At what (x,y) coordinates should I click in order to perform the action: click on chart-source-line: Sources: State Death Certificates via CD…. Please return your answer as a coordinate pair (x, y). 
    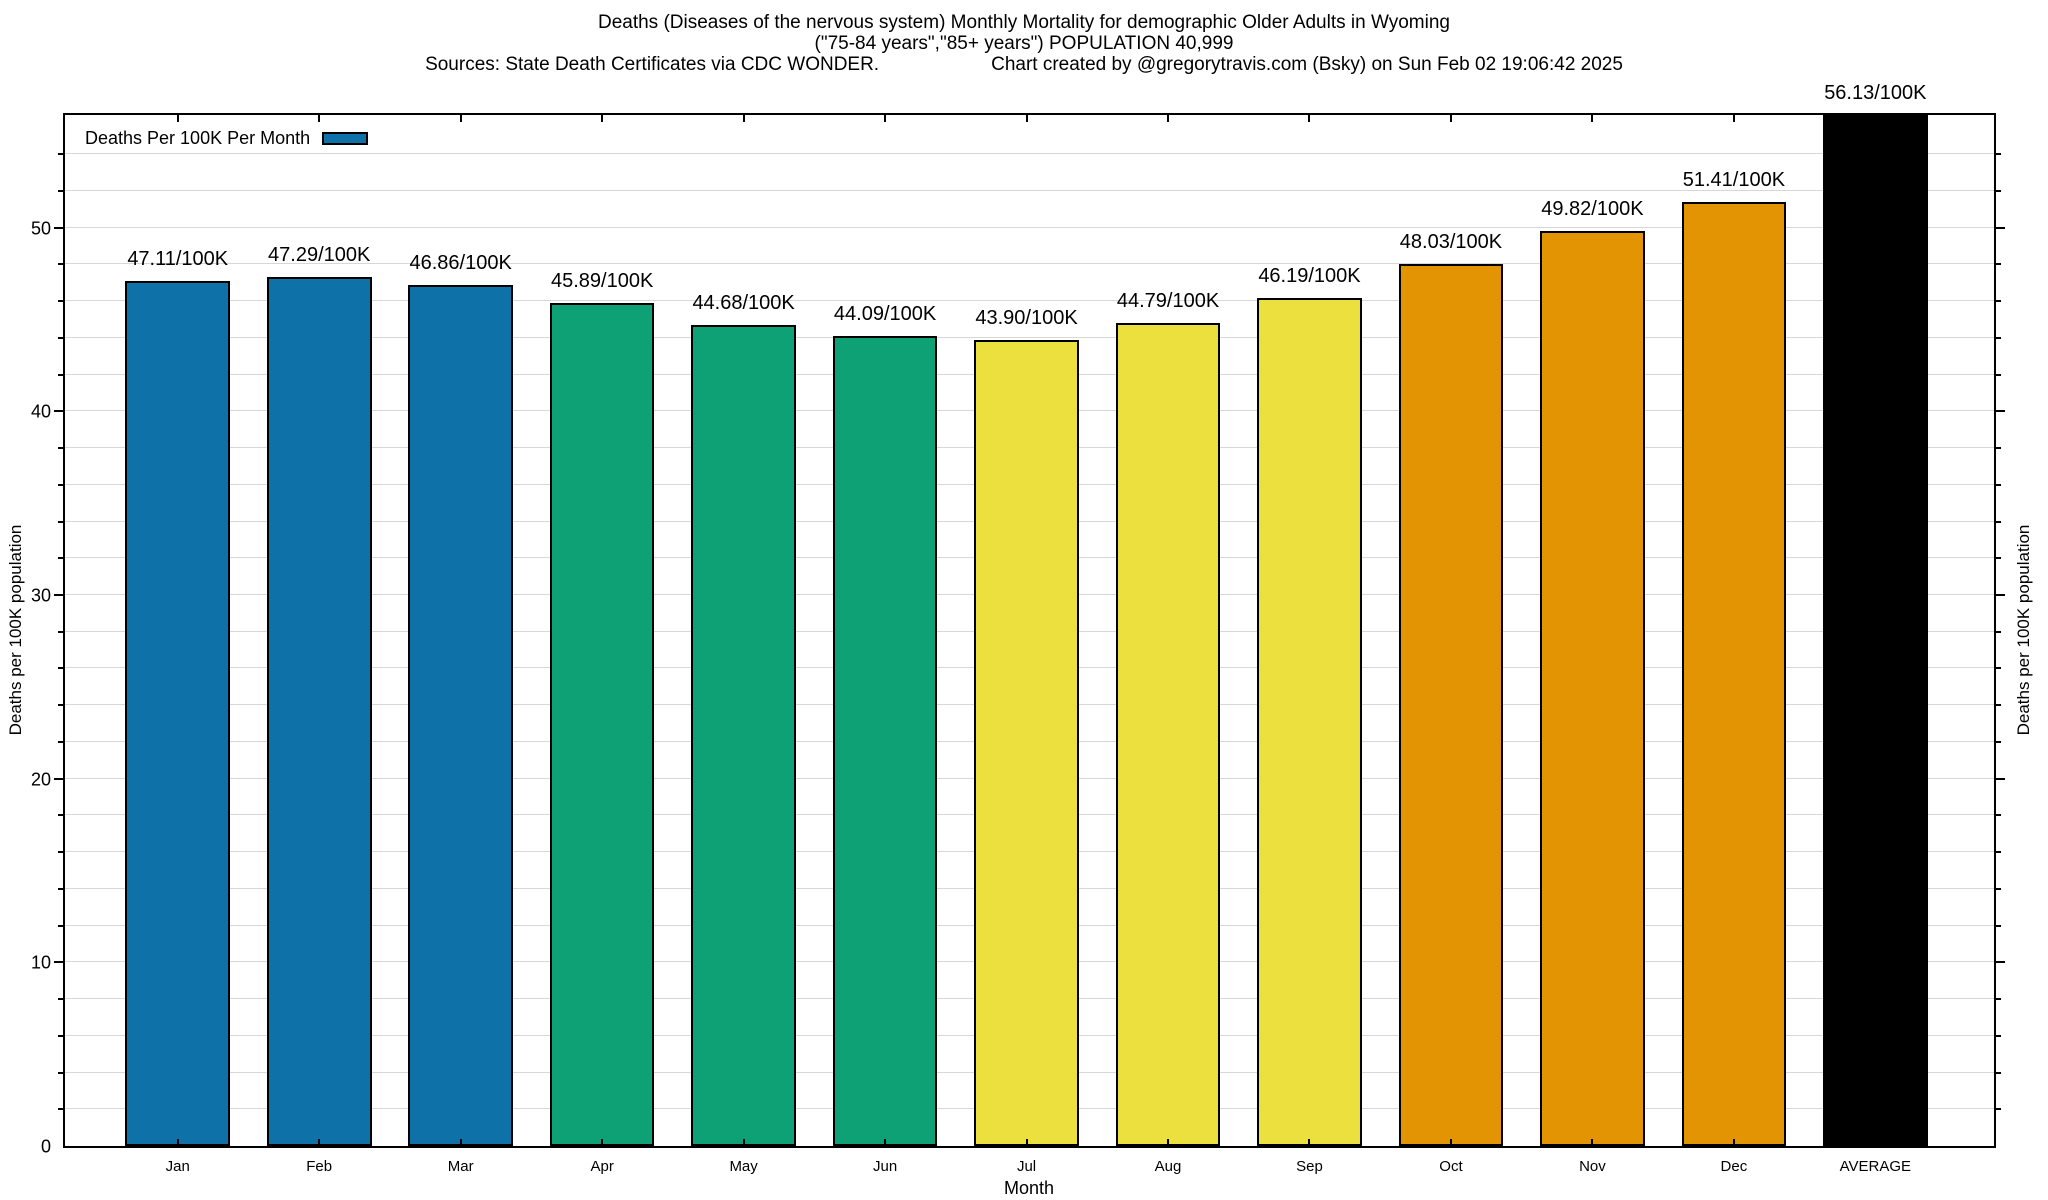
    Looking at the image, I should click on (1024, 64).